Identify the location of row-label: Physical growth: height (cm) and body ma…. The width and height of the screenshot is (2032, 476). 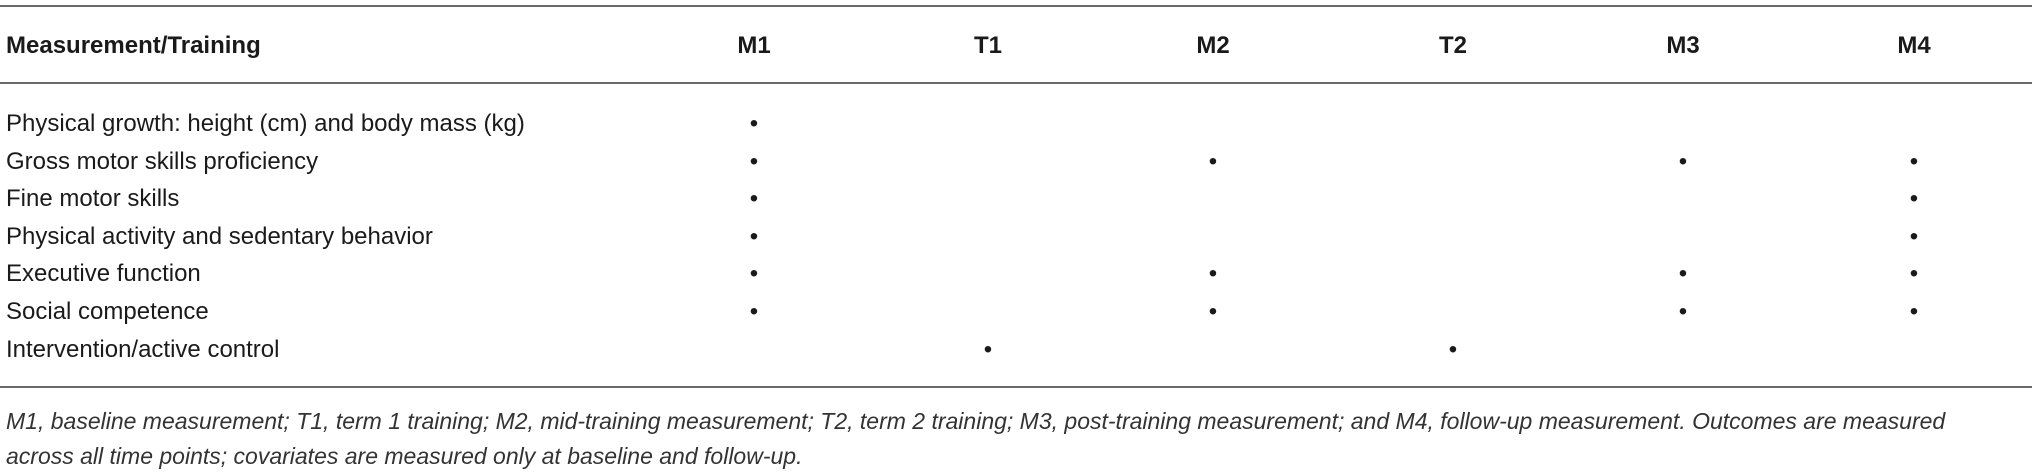
(265, 123).